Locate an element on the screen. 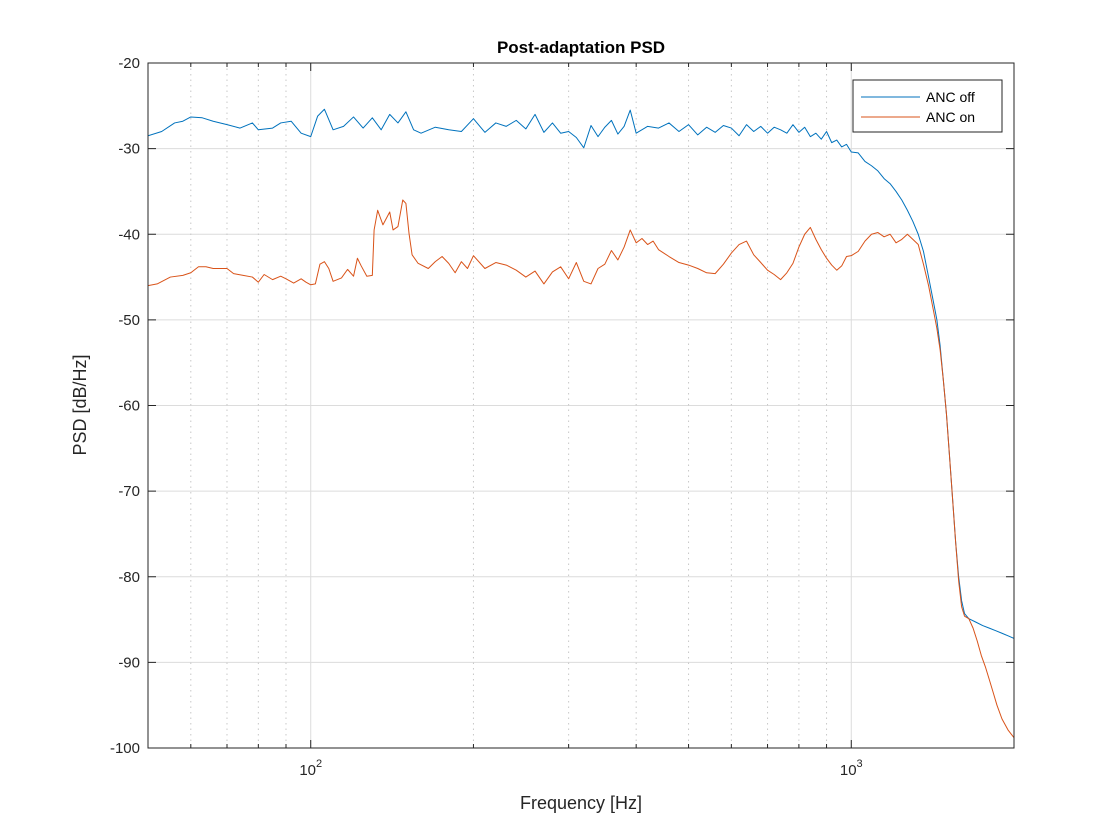 The image size is (1120, 840). y-tick-label: -50 is located at coordinates (129, 320).